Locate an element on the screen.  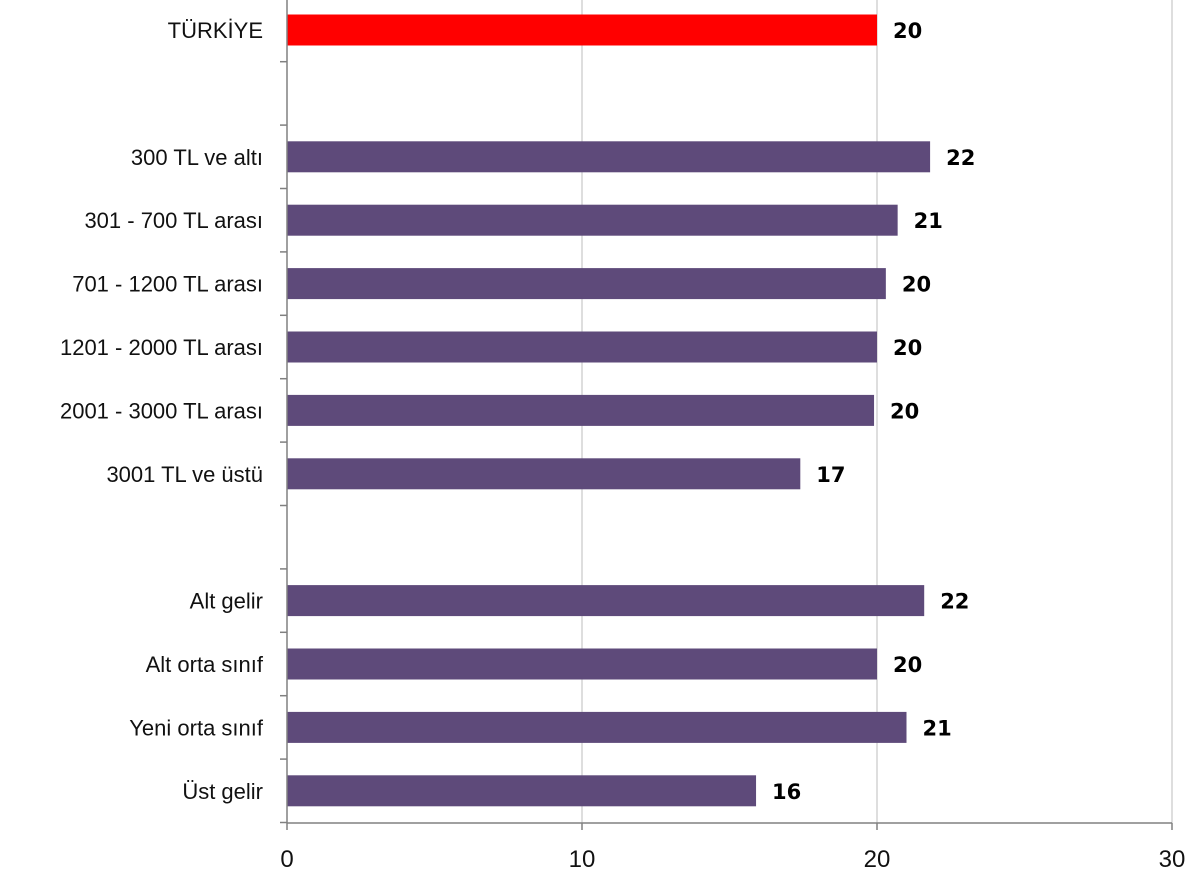
category-label: TÜRKİYE is located at coordinates (215, 30).